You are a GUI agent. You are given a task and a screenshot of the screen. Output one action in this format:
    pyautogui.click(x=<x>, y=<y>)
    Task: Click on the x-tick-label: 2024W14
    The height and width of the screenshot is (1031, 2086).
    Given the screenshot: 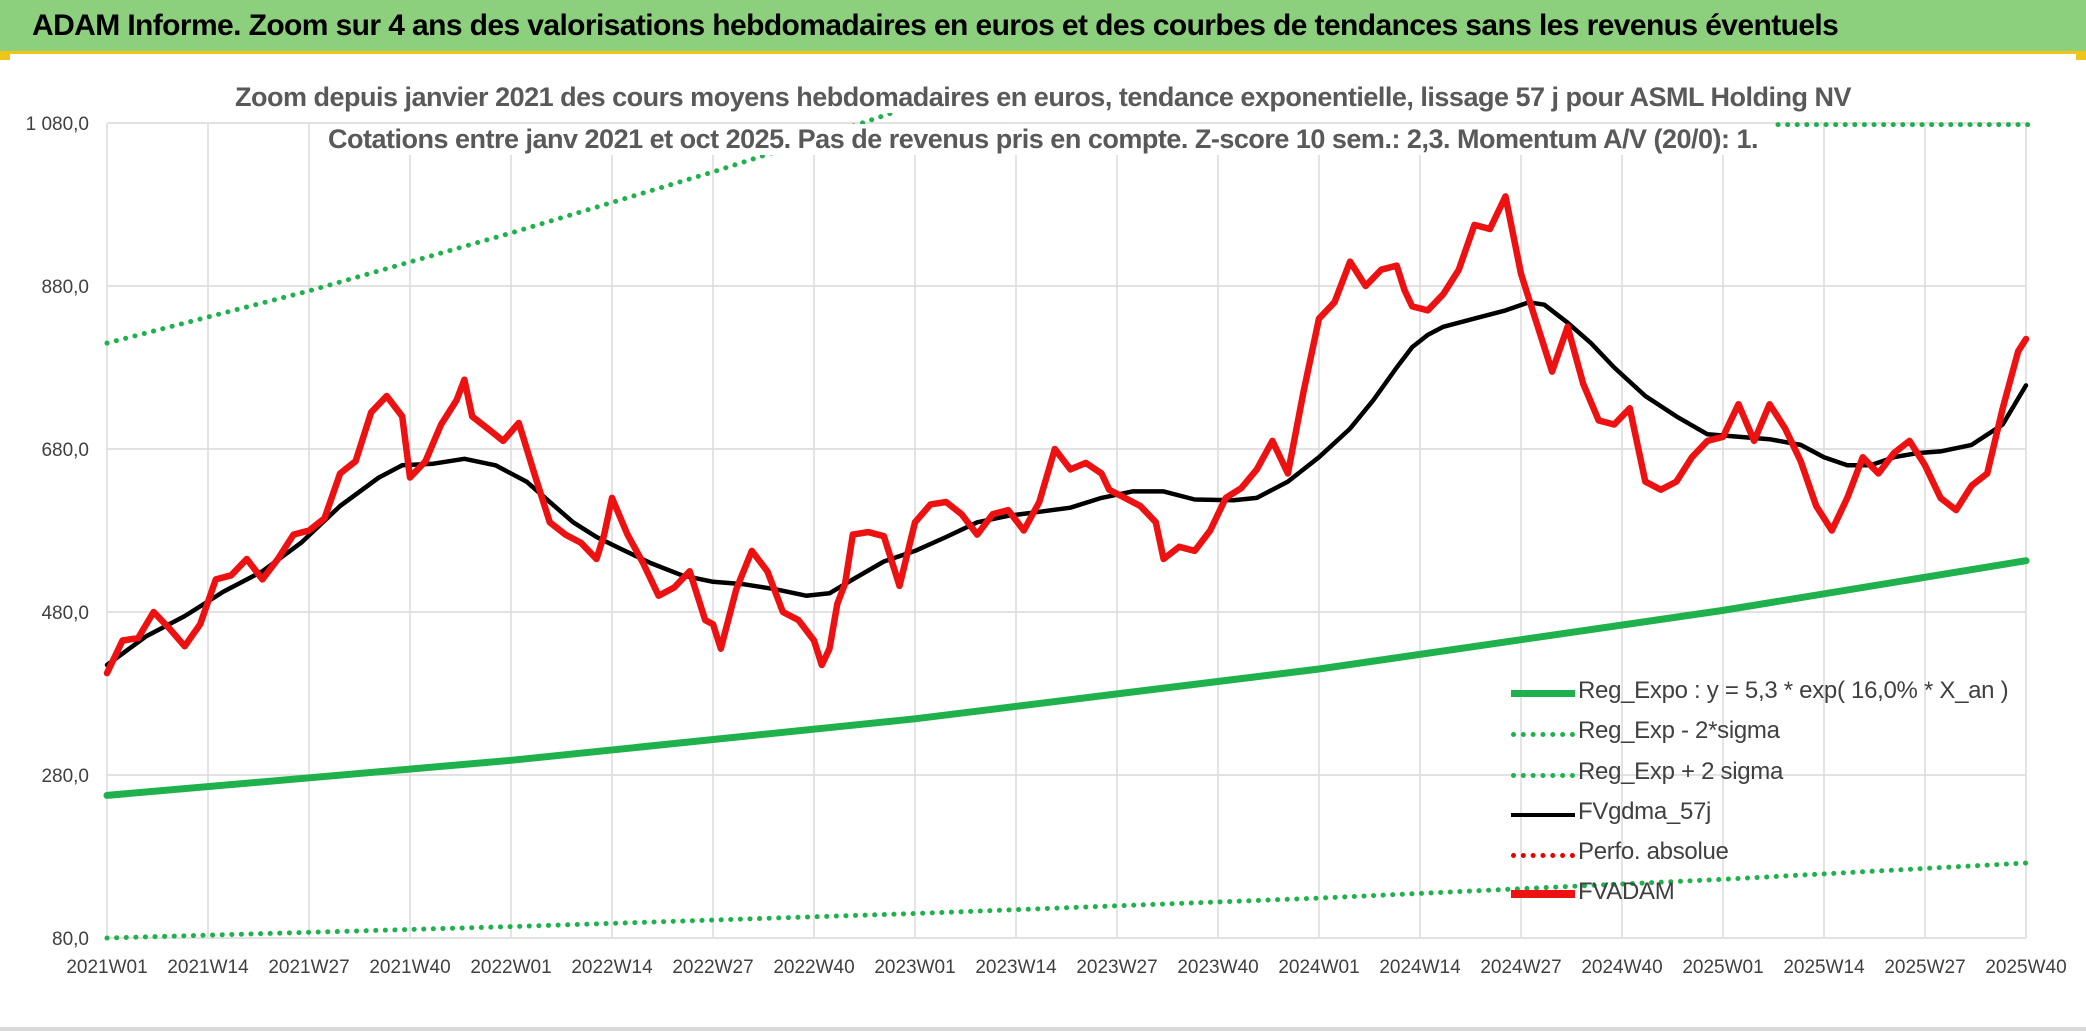 What is the action you would take?
    pyautogui.click(x=1420, y=967)
    